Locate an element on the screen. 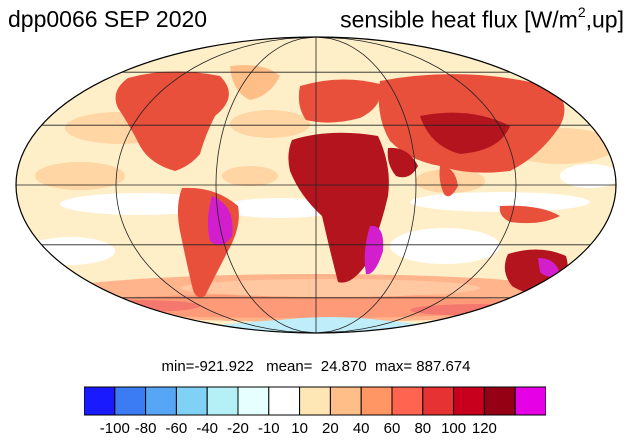  variable-title-main: sensible heat flux [W/m is located at coordinates (459, 19).